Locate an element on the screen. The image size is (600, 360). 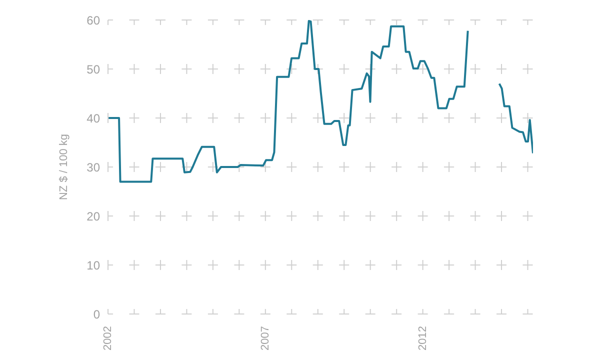
y-tick-label: 60 is located at coordinates (93, 20).